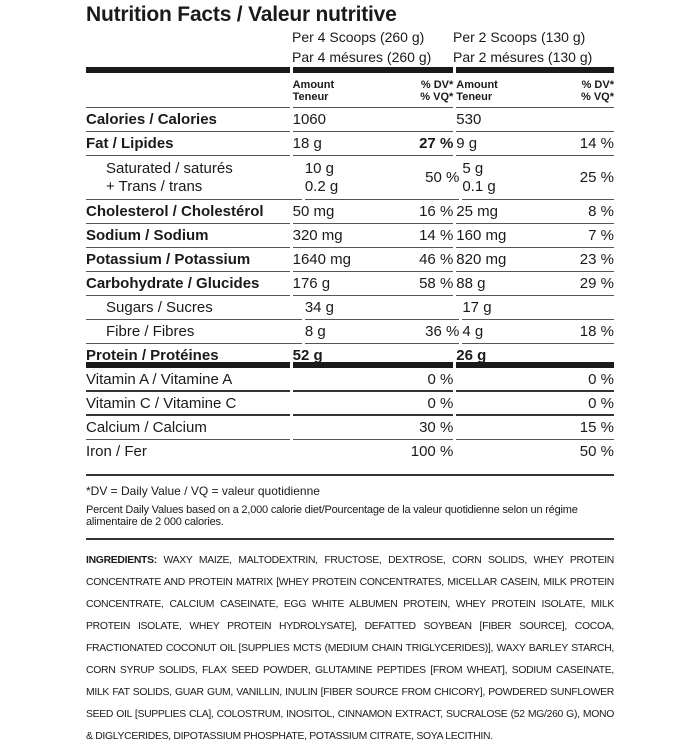 The width and height of the screenshot is (699, 748). What do you see at coordinates (596, 451) in the screenshot?
I see `dv-2: 50 %` at bounding box center [596, 451].